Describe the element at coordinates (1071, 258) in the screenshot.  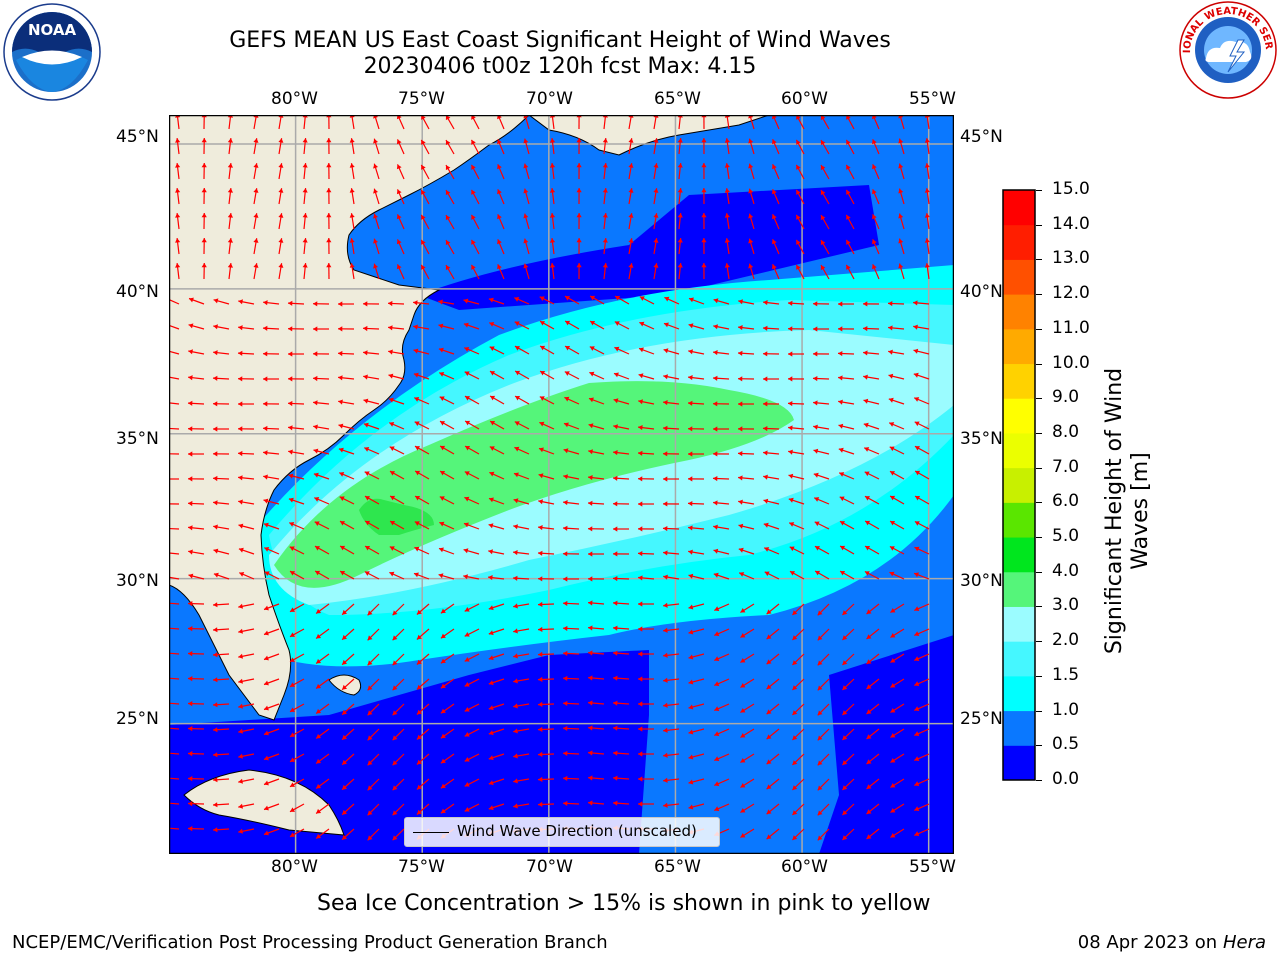
I see `colorbar-tick-label: 13.0` at that location.